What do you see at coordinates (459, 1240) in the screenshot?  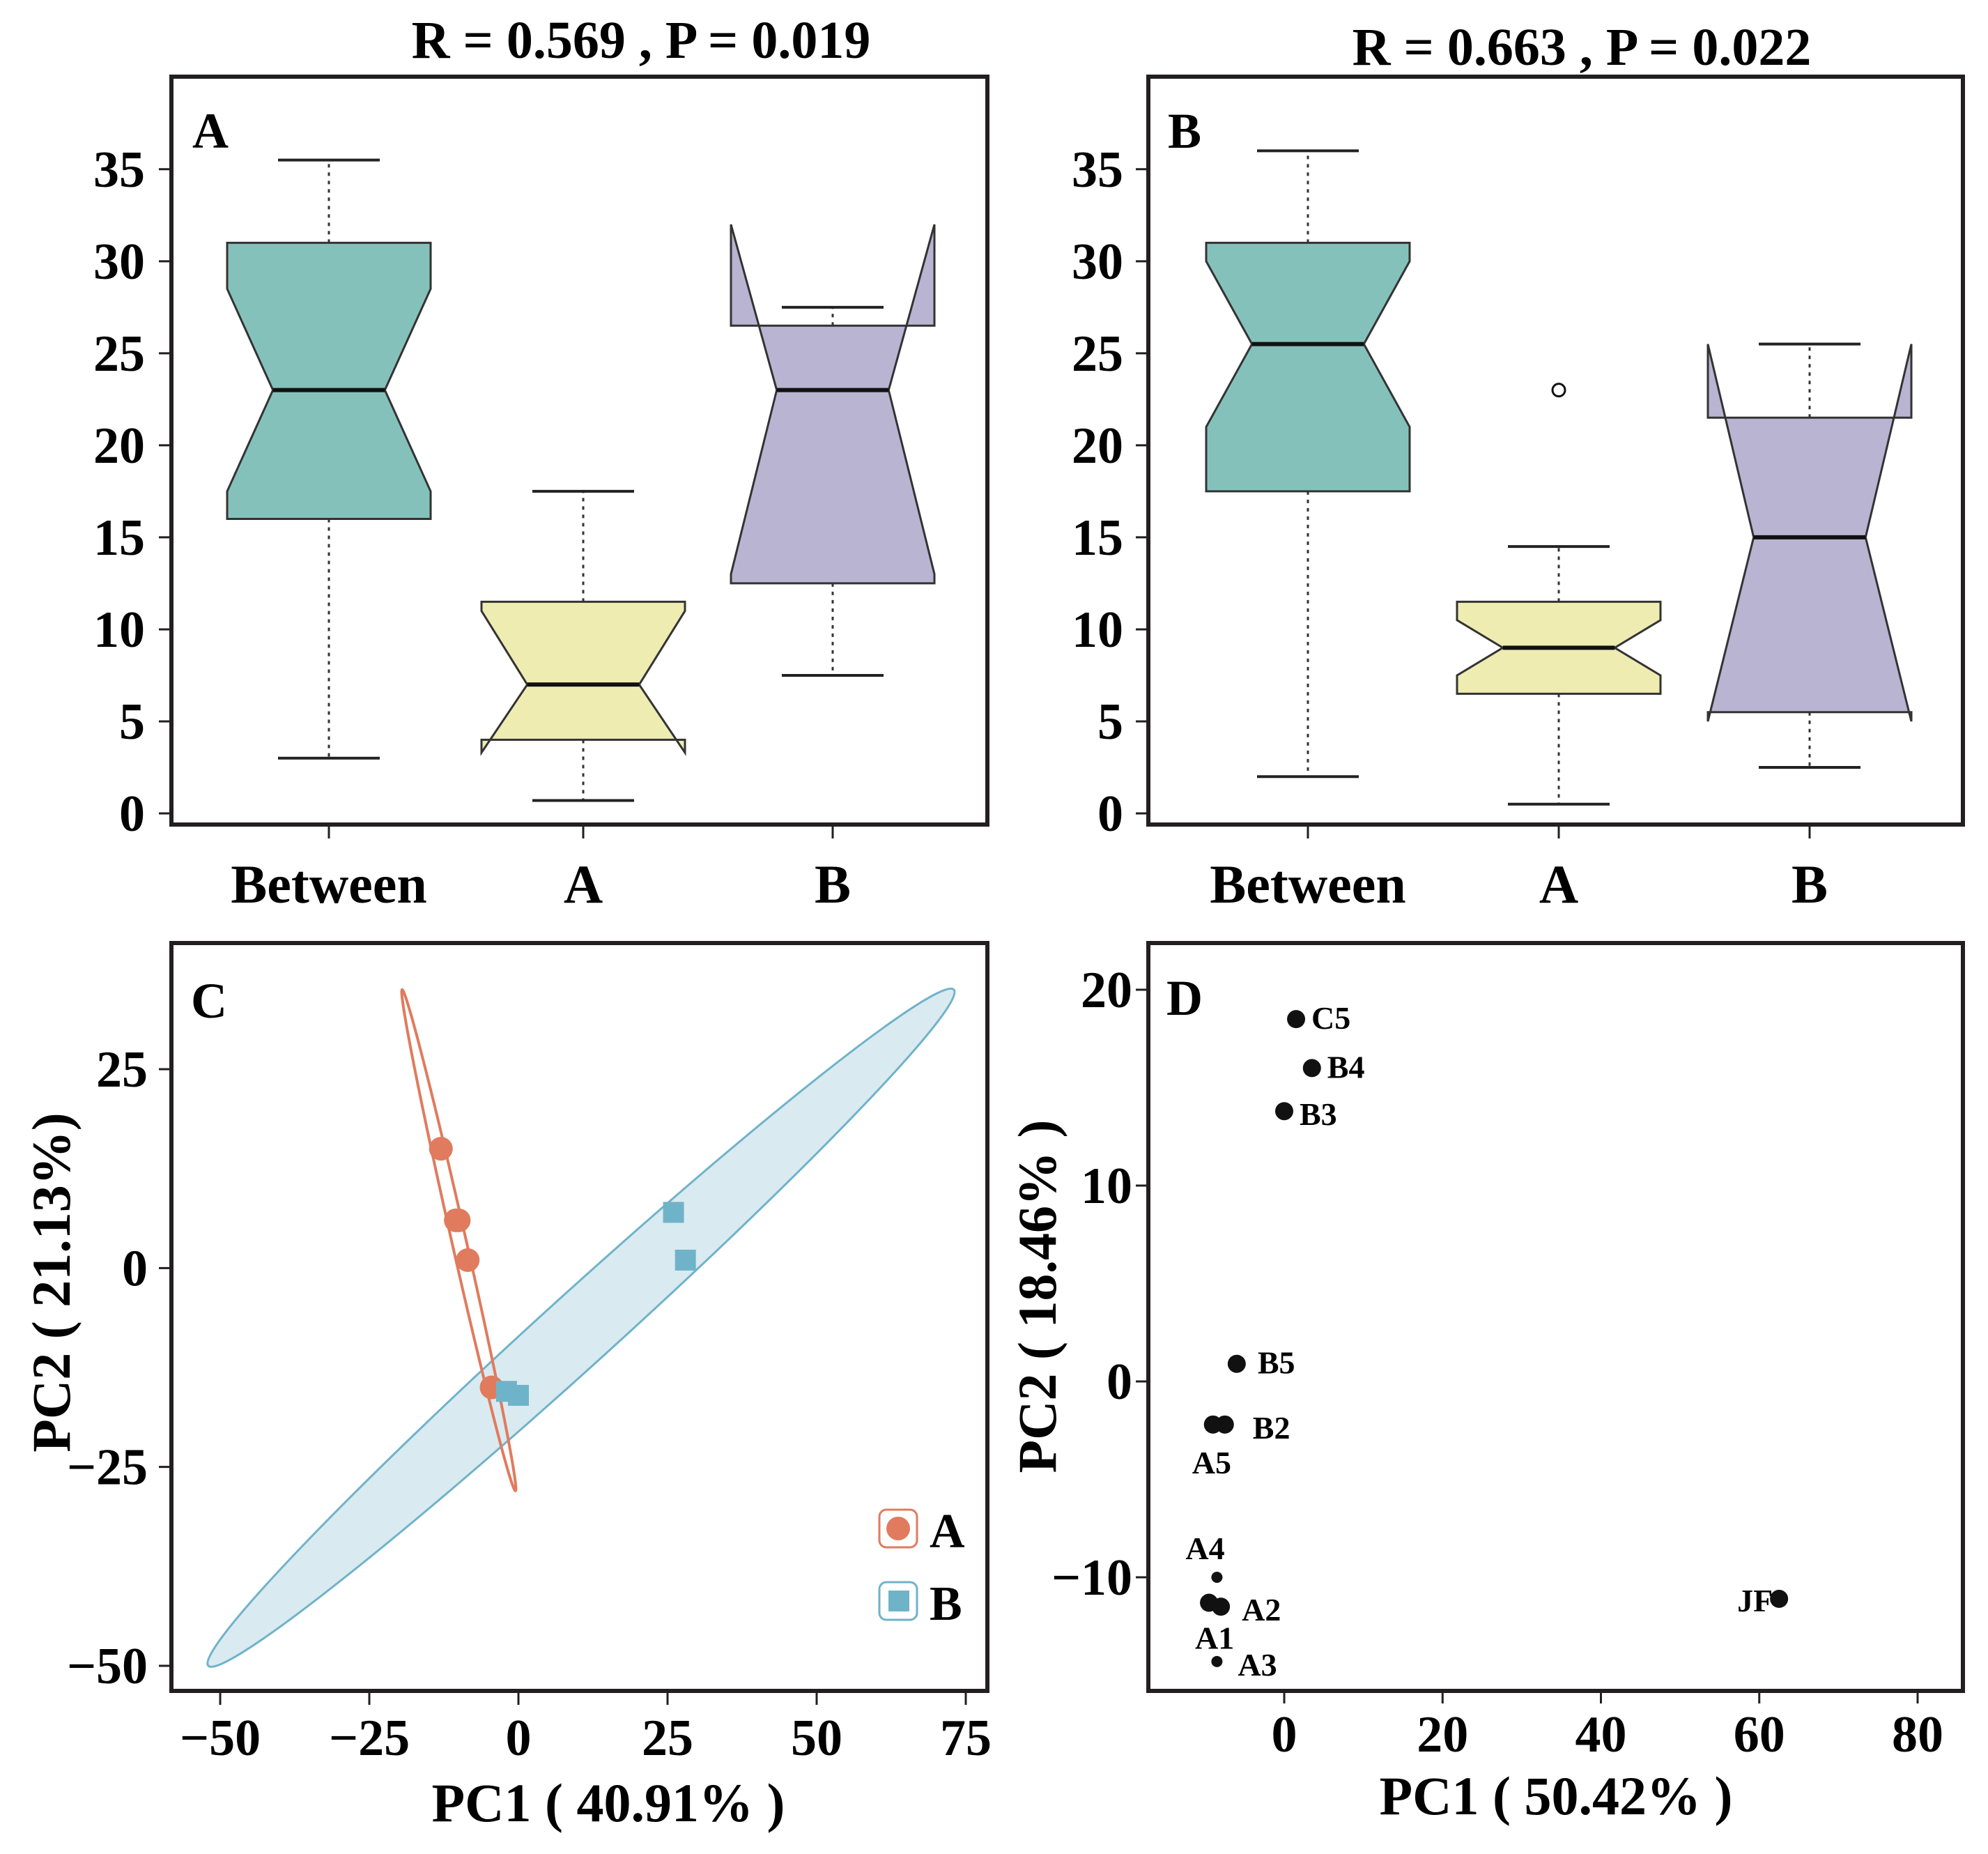 I see `panel-c-ellipse-a` at bounding box center [459, 1240].